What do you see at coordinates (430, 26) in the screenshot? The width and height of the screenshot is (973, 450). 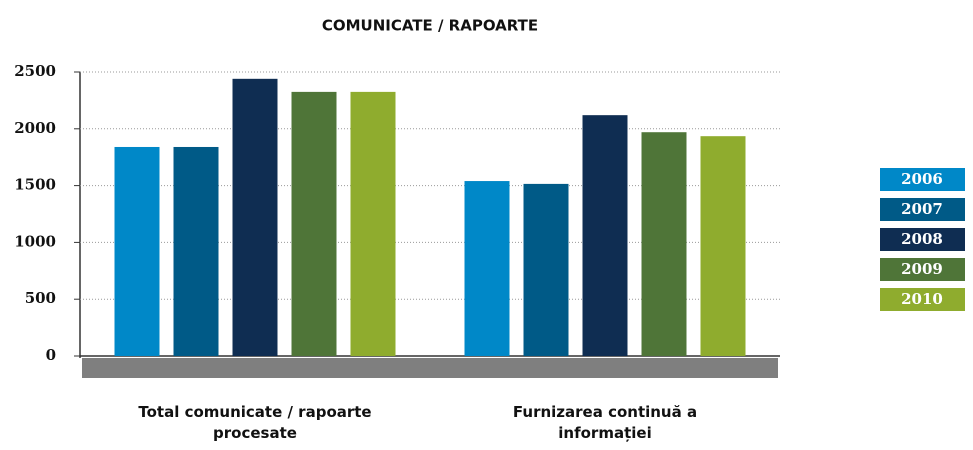 I see `chart-title: COMUNICATE / RAPOARTE` at bounding box center [430, 26].